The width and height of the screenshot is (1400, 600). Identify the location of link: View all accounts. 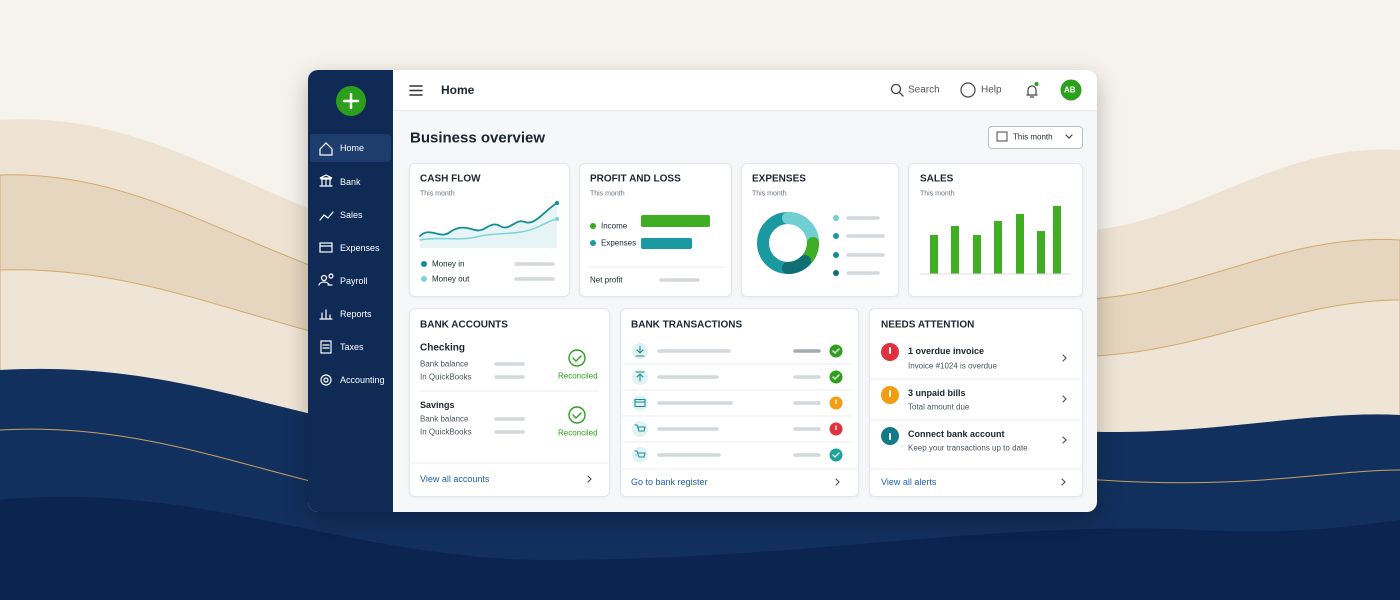
(455, 479).